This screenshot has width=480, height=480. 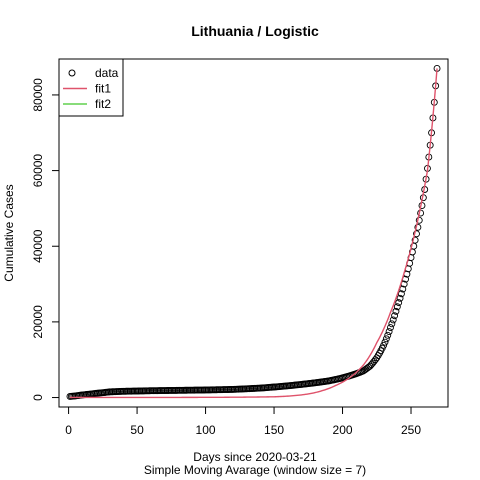 What do you see at coordinates (206, 430) in the screenshot?
I see `x-tick-label: 100` at bounding box center [206, 430].